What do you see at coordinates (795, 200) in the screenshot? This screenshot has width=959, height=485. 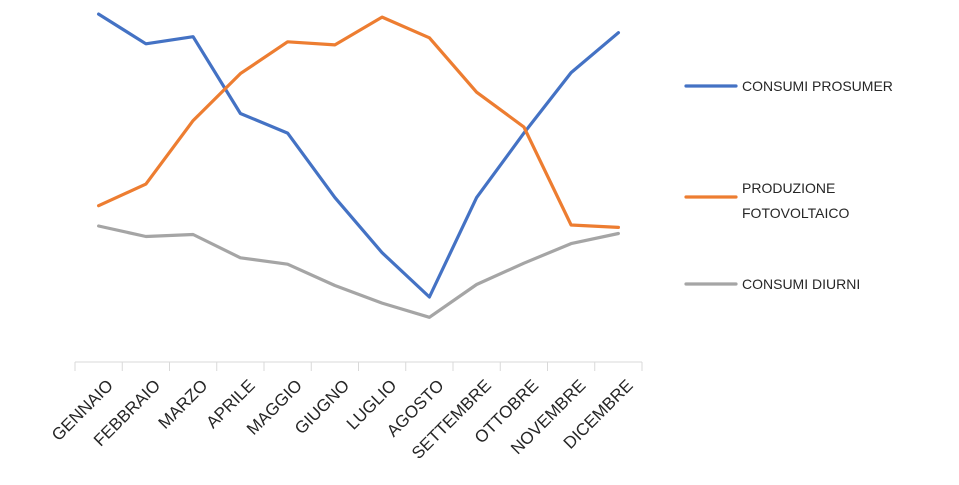 I see `legend-label-2: PRODUZIONE FOTOVOLTAICO` at bounding box center [795, 200].